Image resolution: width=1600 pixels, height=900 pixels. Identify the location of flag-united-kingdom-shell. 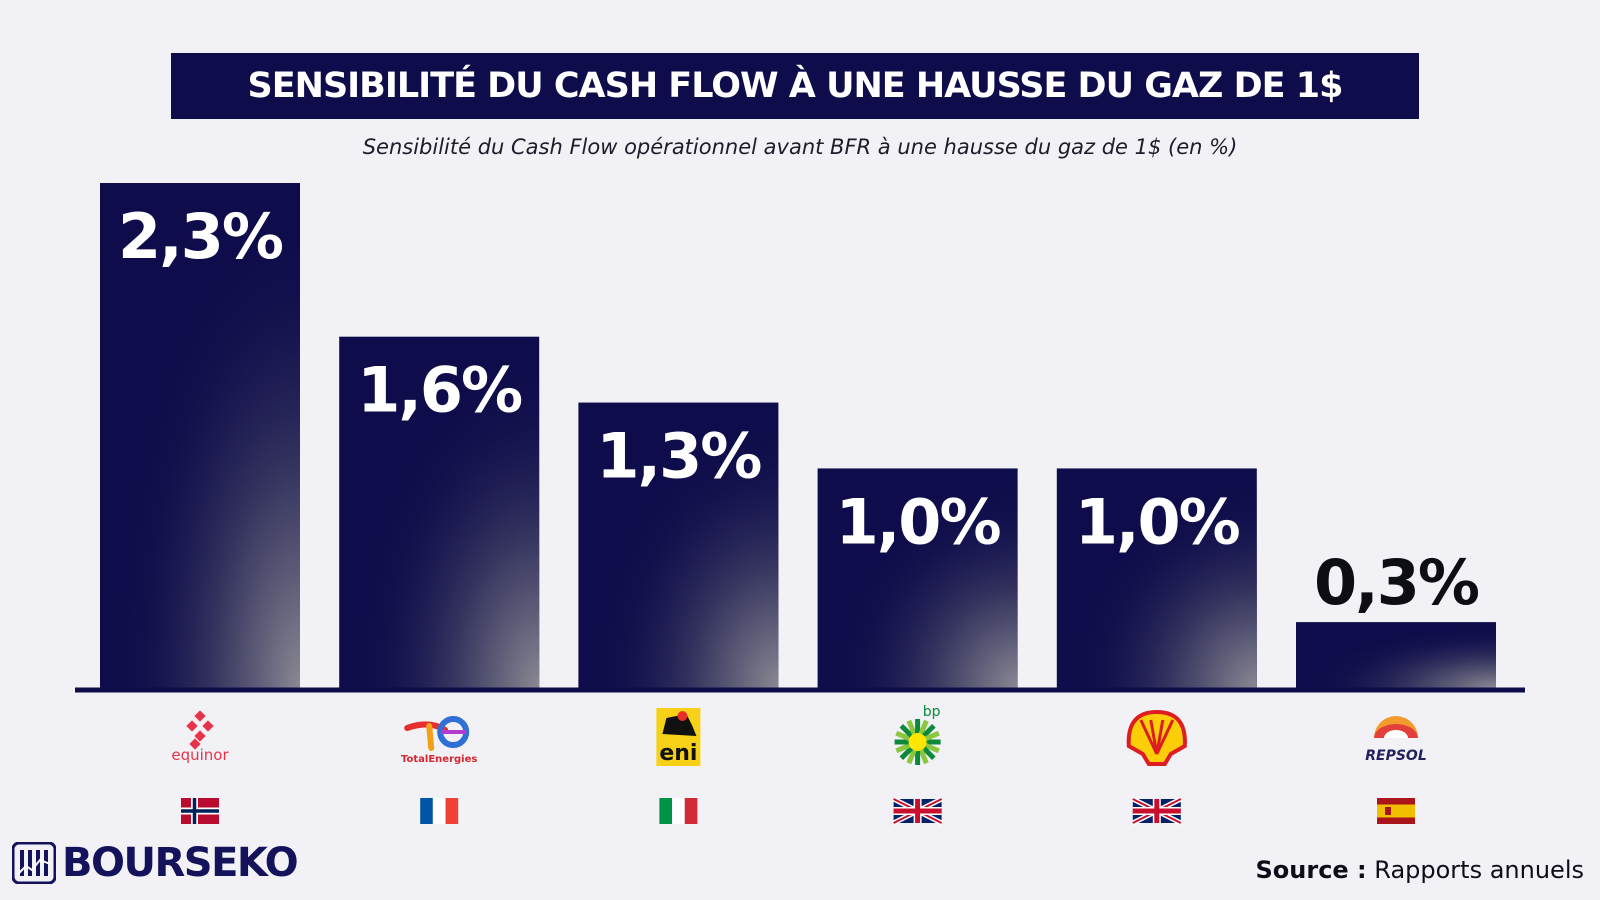
(1156, 811).